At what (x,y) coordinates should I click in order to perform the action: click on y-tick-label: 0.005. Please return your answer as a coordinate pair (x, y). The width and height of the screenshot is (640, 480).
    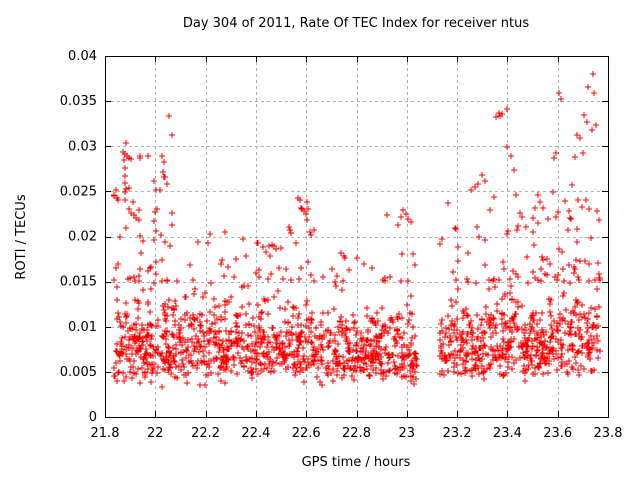
    Looking at the image, I should click on (78, 372).